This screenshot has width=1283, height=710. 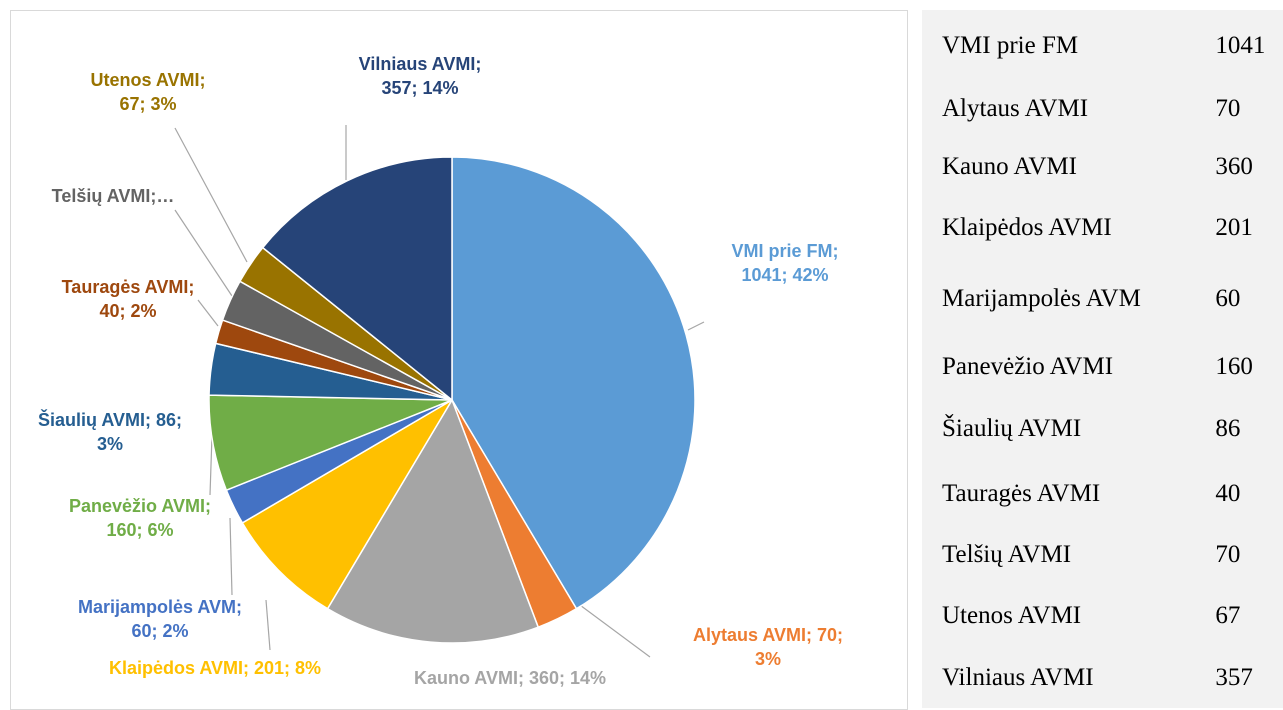 What do you see at coordinates (1240, 45) in the screenshot?
I see `table-cell: 1041` at bounding box center [1240, 45].